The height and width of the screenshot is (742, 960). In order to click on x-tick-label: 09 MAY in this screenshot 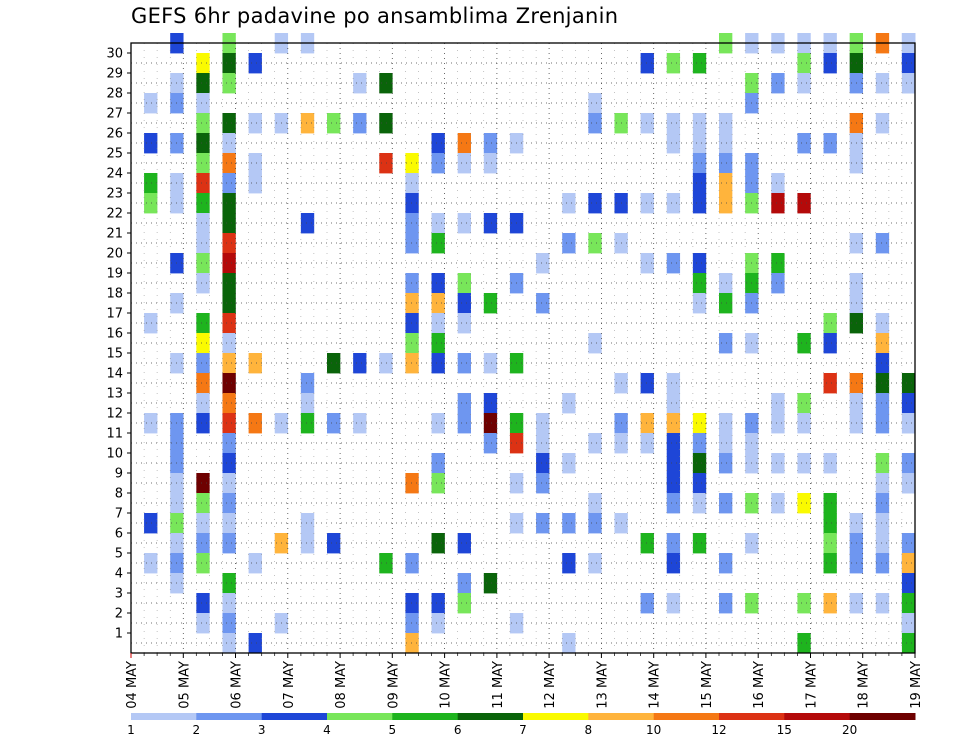, I will do `click(393, 685)`.